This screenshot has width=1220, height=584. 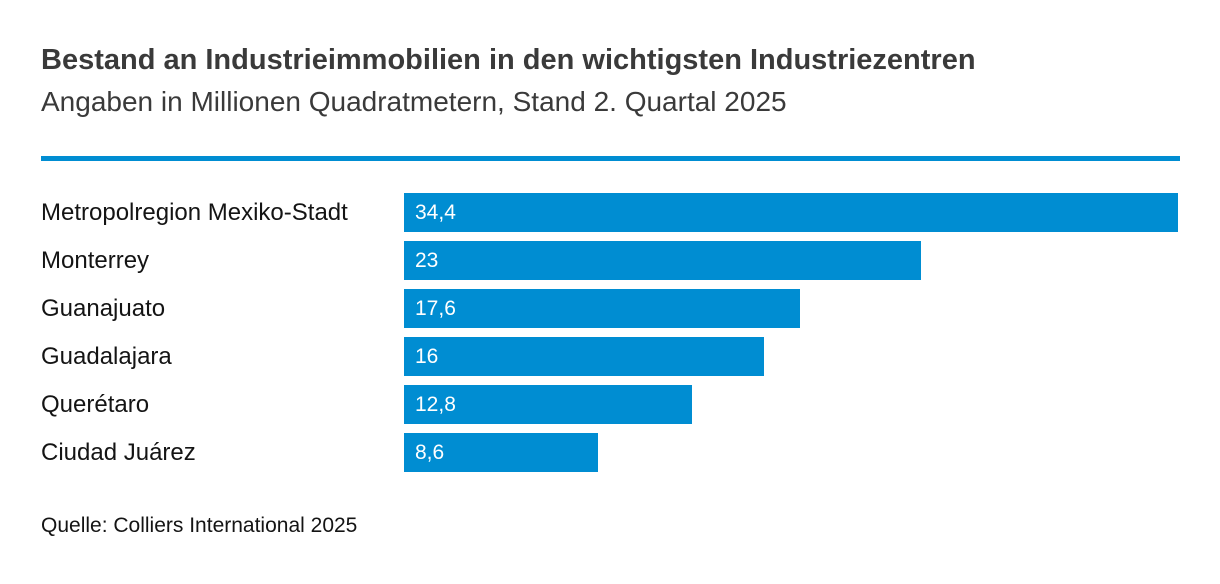 I want to click on bar-value-label: 8,6, so click(x=430, y=452).